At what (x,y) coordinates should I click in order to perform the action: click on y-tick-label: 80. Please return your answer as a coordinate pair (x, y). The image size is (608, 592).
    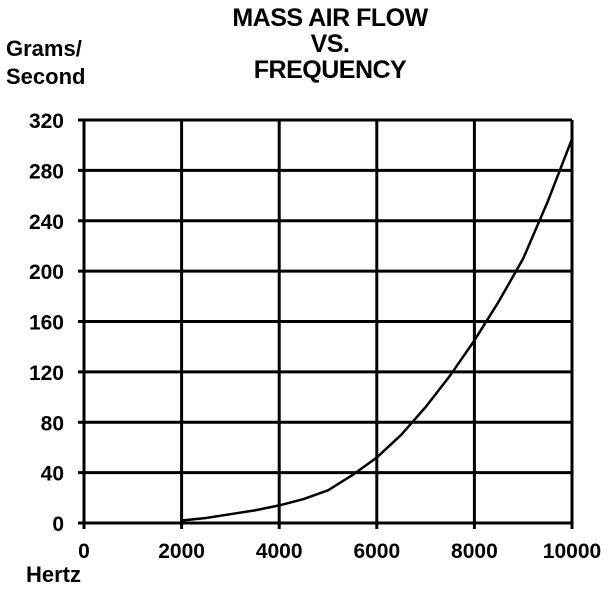
    Looking at the image, I should click on (52, 423).